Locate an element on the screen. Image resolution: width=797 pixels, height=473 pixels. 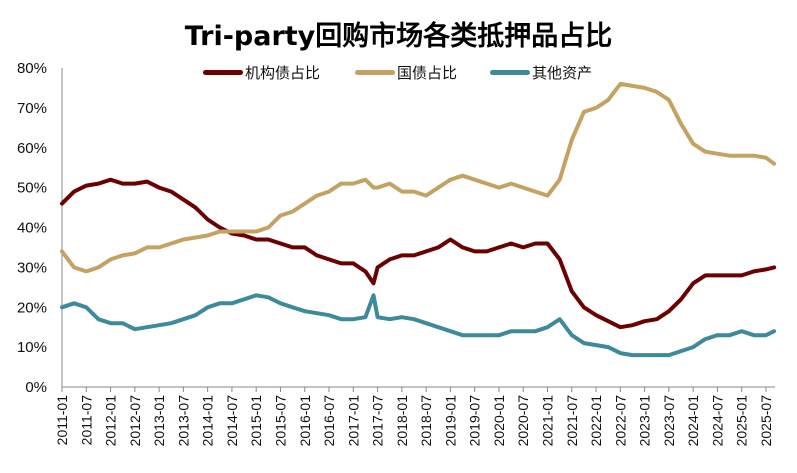
x-tick-label: 2020-07 is located at coordinates (523, 421).